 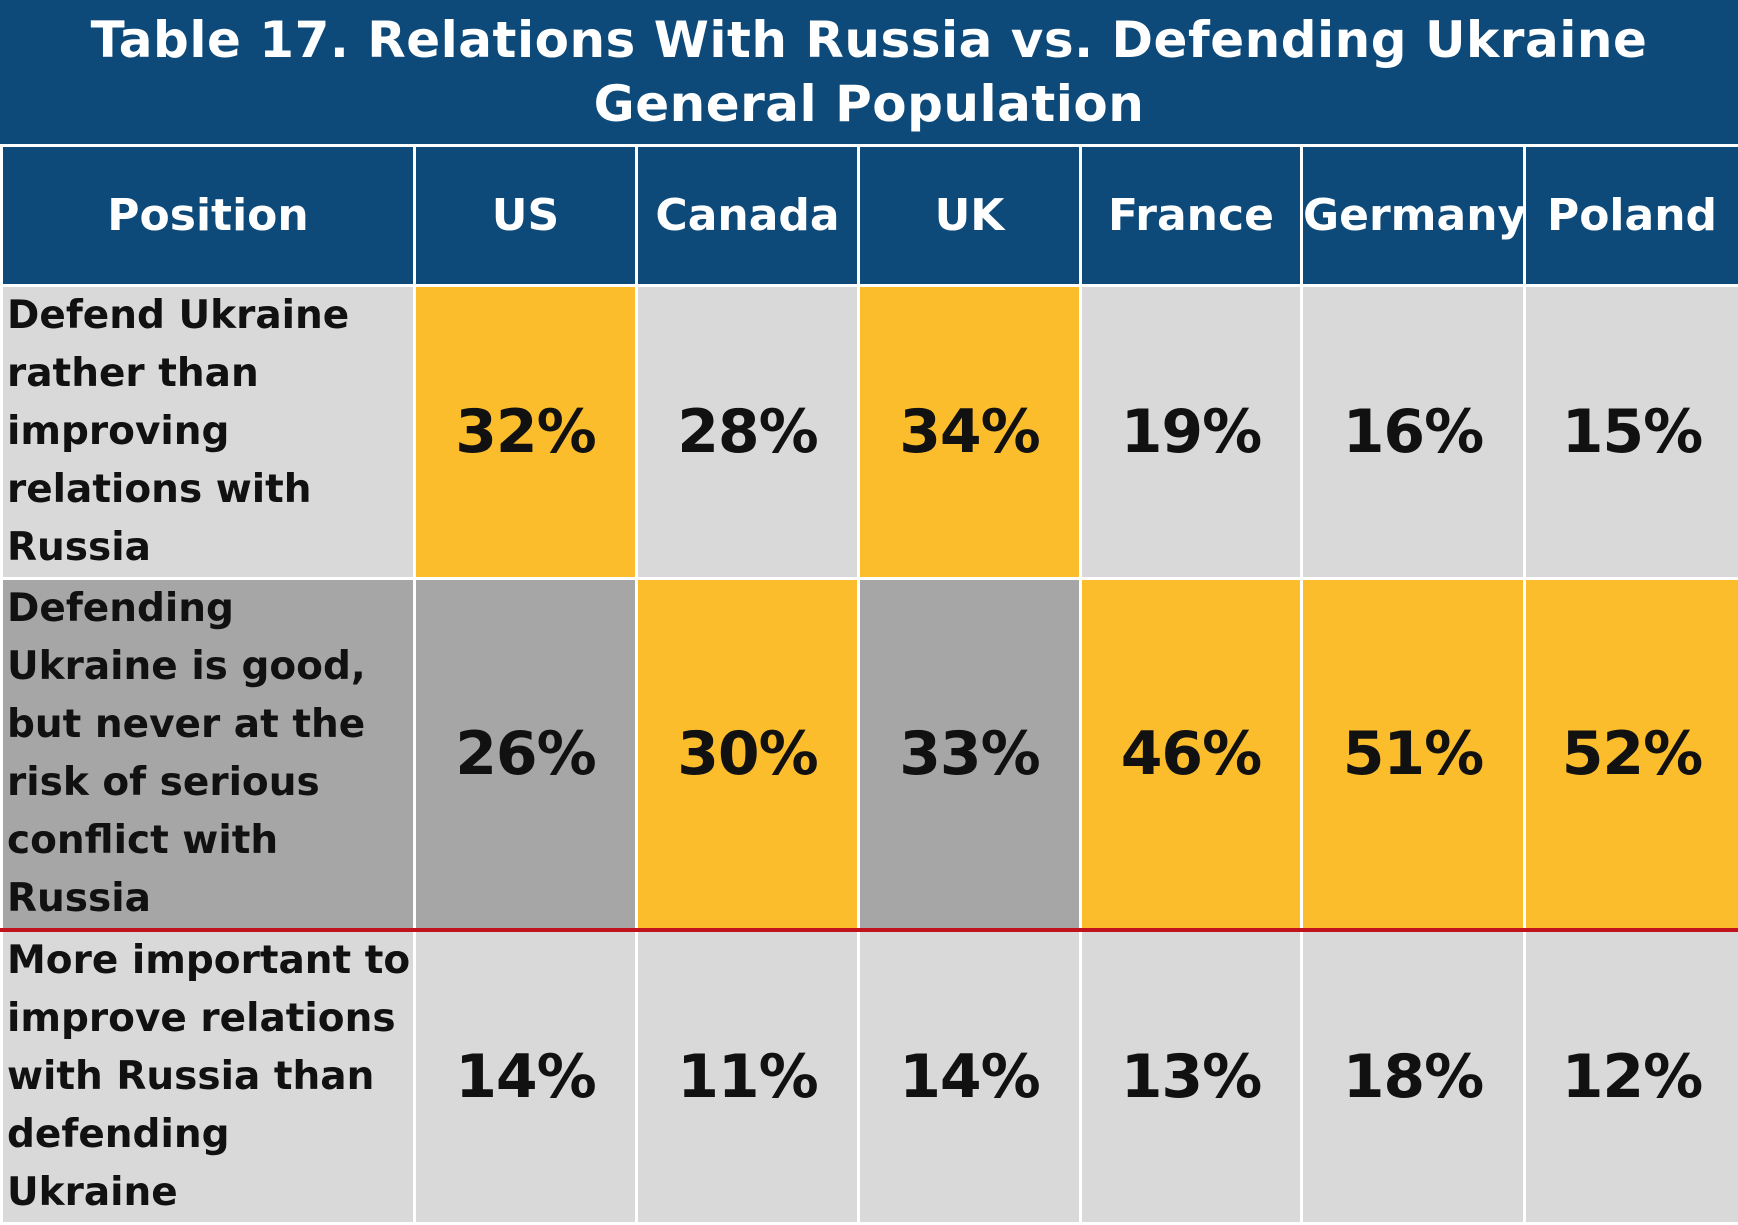 I want to click on cell-canada: 11%, so click(x=748, y=1077).